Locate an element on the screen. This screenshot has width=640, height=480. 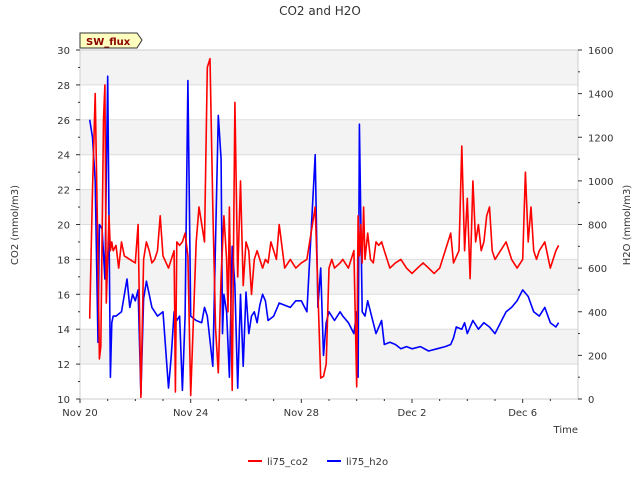
right-tick-label: 400 is located at coordinates (597, 313).